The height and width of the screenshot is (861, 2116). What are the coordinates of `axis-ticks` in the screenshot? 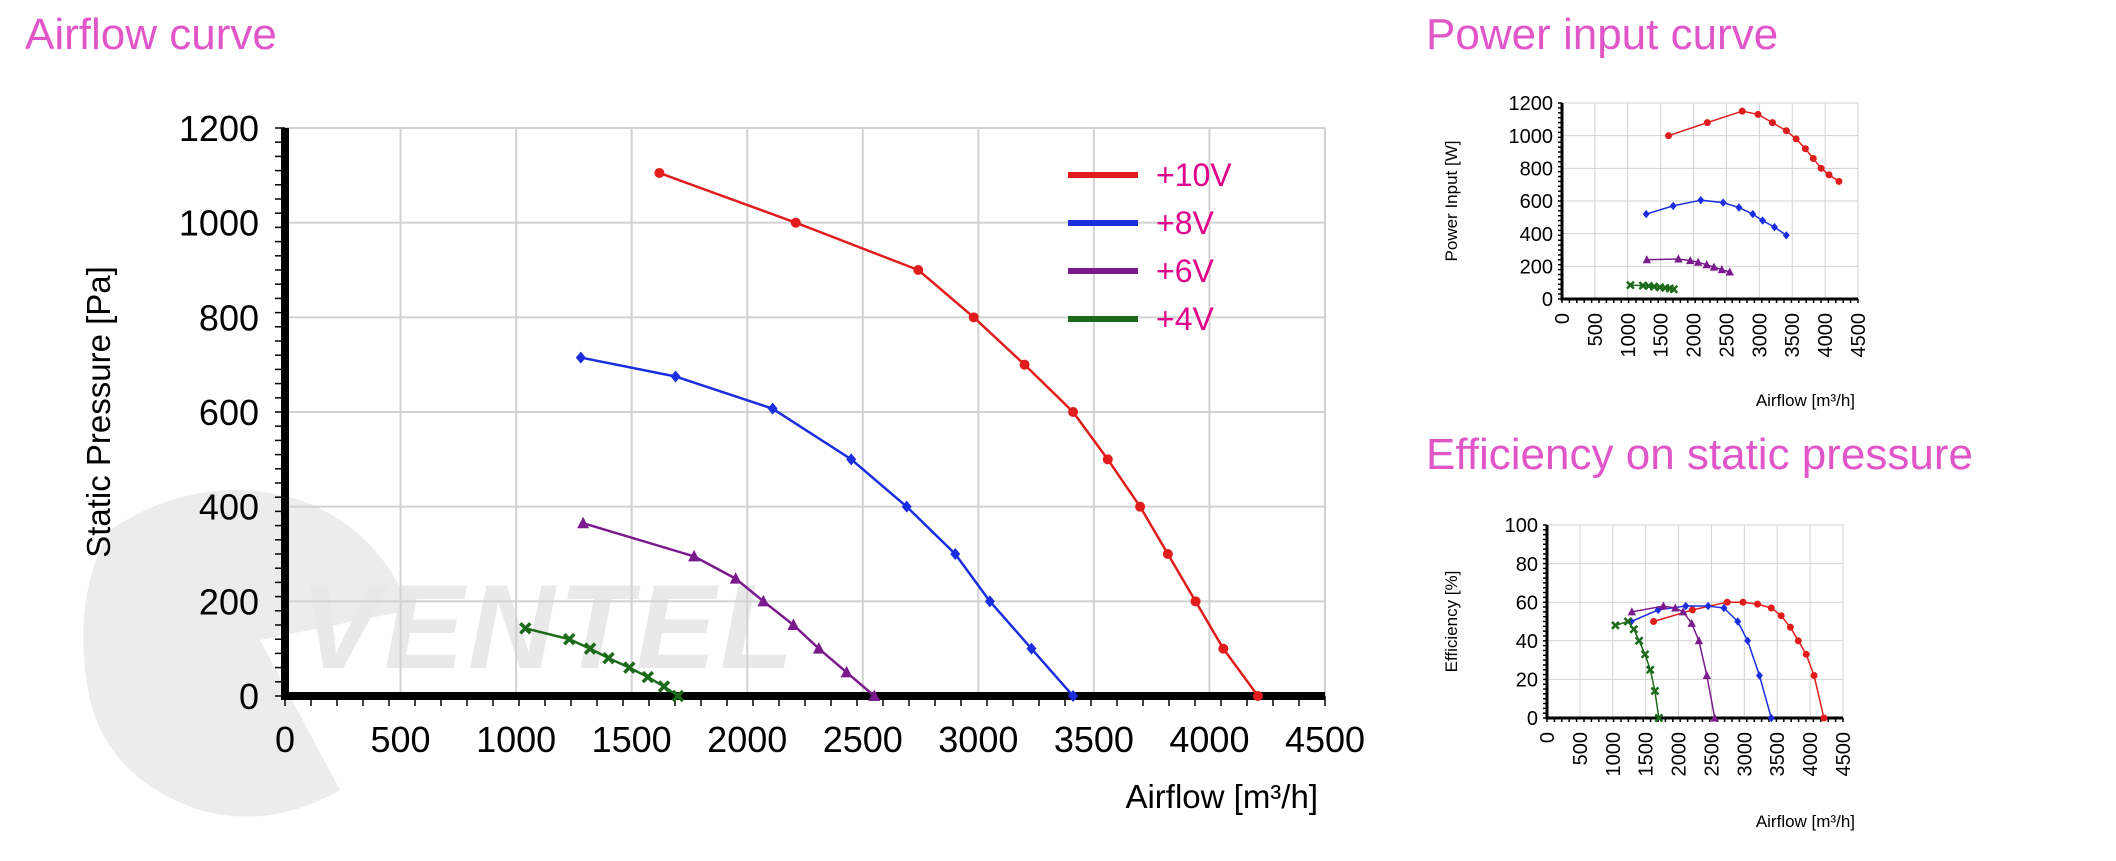 It's located at (1708, 202).